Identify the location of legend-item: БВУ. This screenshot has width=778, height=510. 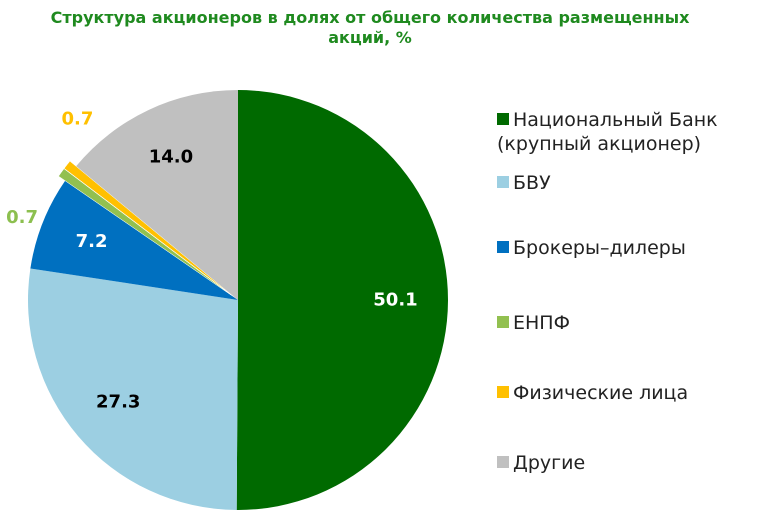
(637, 183).